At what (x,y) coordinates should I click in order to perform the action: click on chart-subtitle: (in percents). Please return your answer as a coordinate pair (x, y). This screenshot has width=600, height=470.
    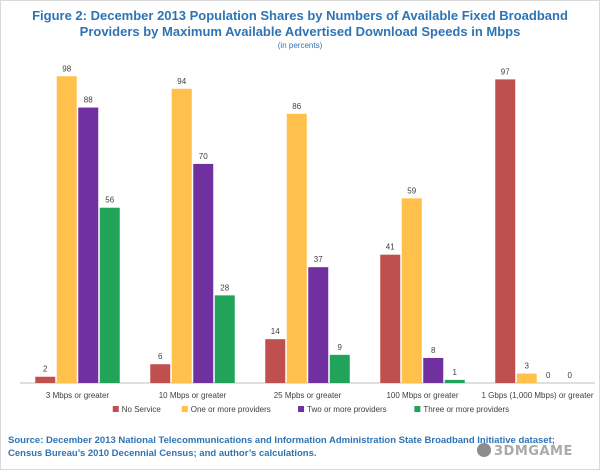
    Looking at the image, I should click on (300, 45).